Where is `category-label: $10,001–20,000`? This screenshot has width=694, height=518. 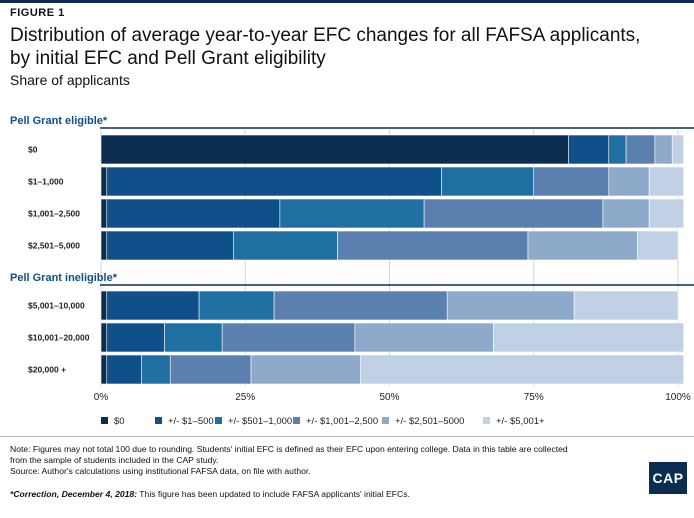 category-label: $10,001–20,000 is located at coordinates (59, 338).